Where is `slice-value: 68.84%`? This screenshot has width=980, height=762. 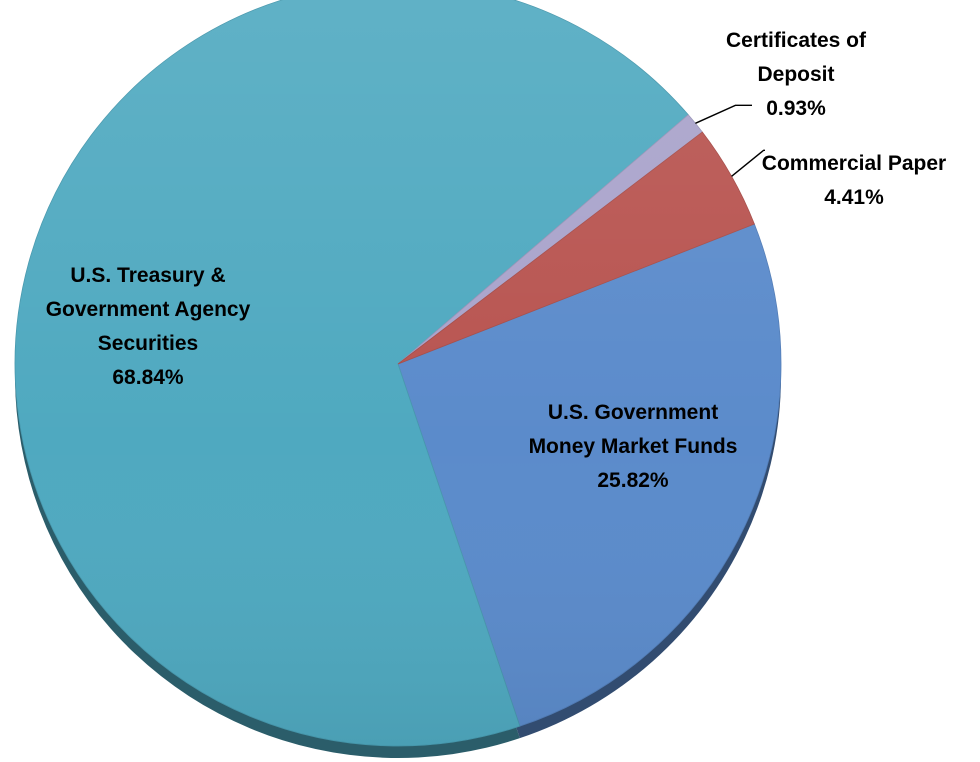 slice-value: 68.84% is located at coordinates (148, 377).